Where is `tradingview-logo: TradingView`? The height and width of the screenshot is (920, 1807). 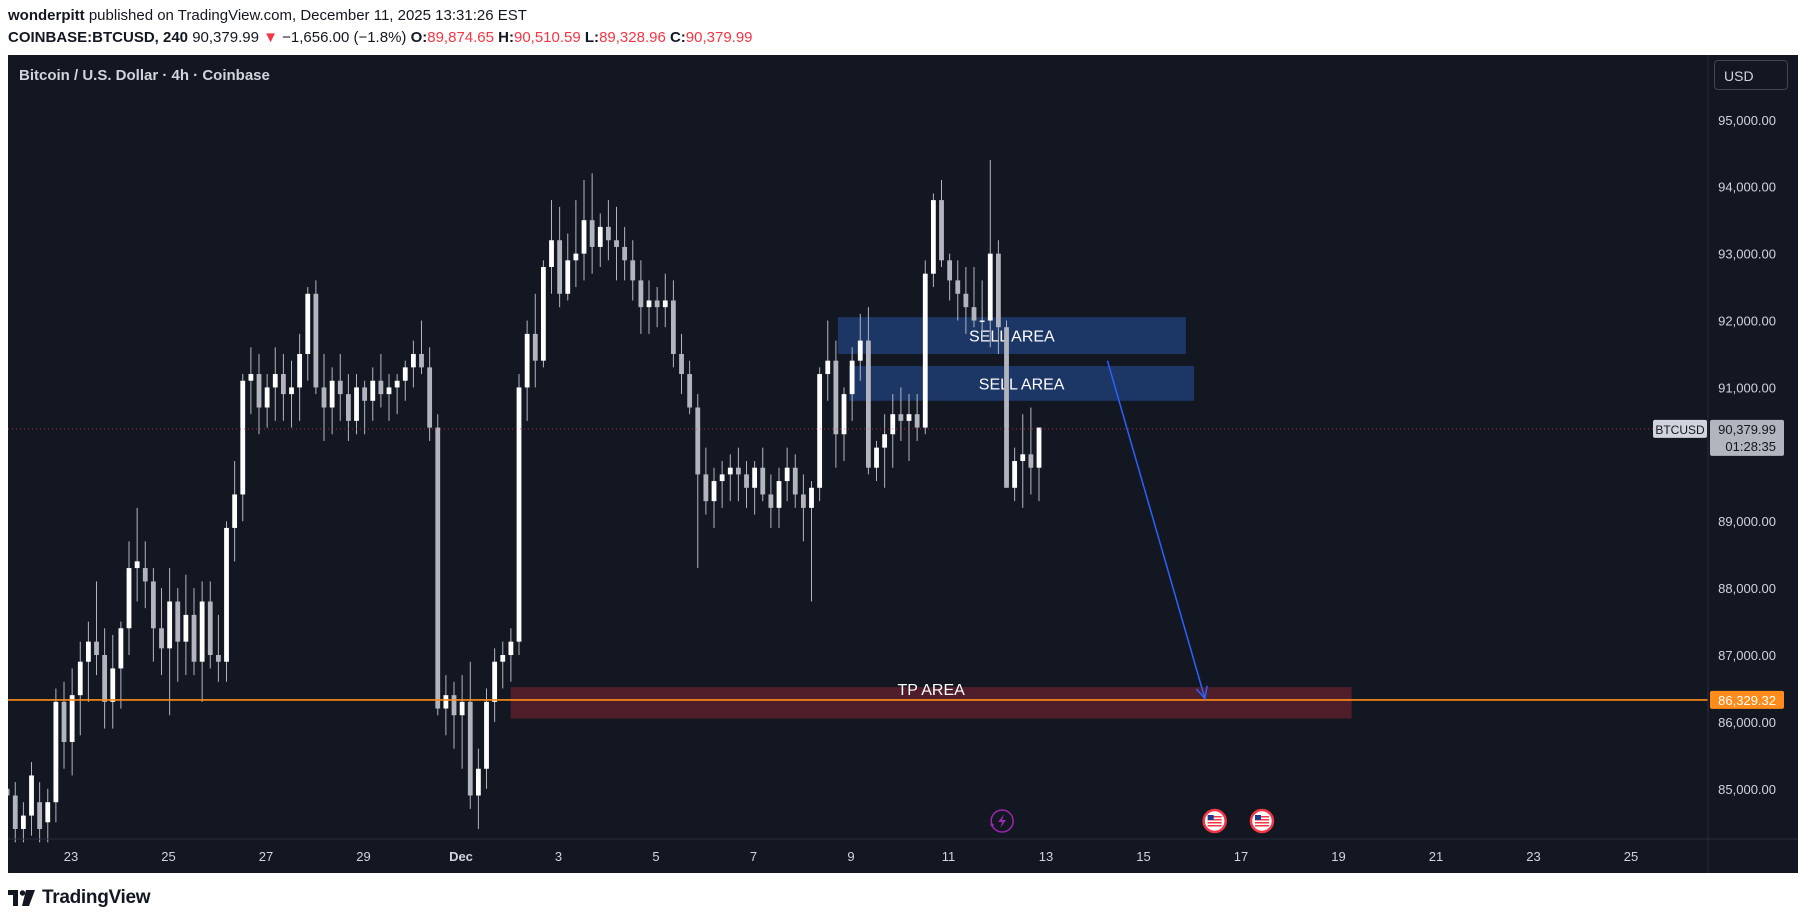 tradingview-logo: TradingView is located at coordinates (79, 898).